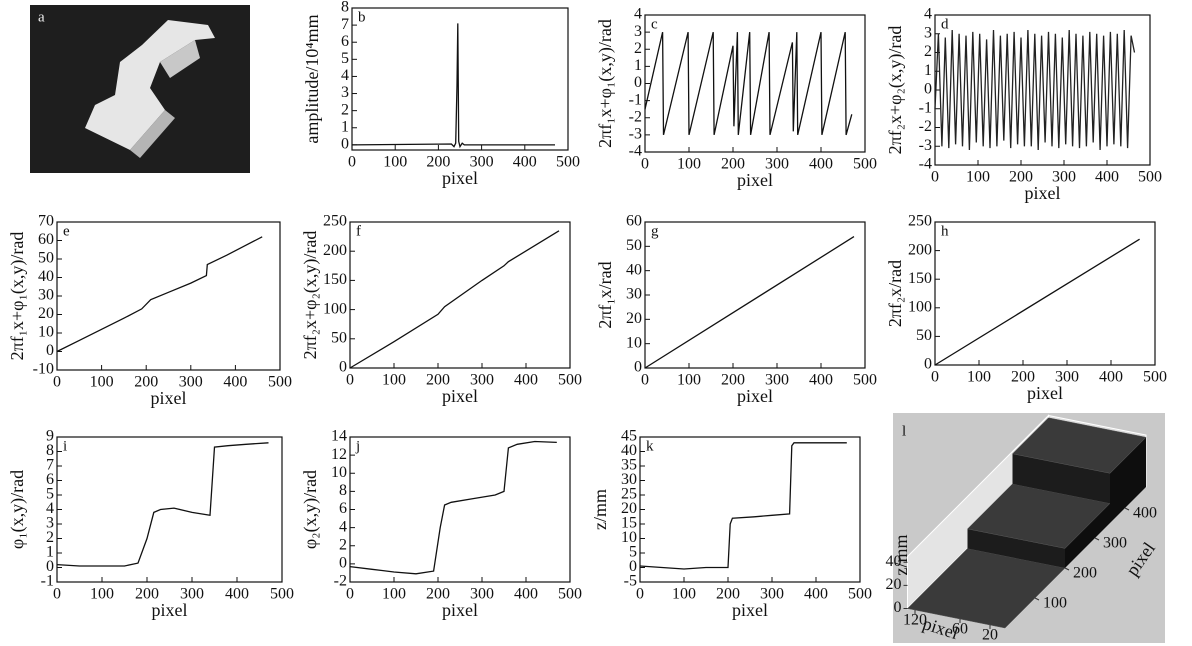 Image resolution: width=1192 pixels, height=646 pixels. I want to click on panel-letter: e, so click(66, 231).